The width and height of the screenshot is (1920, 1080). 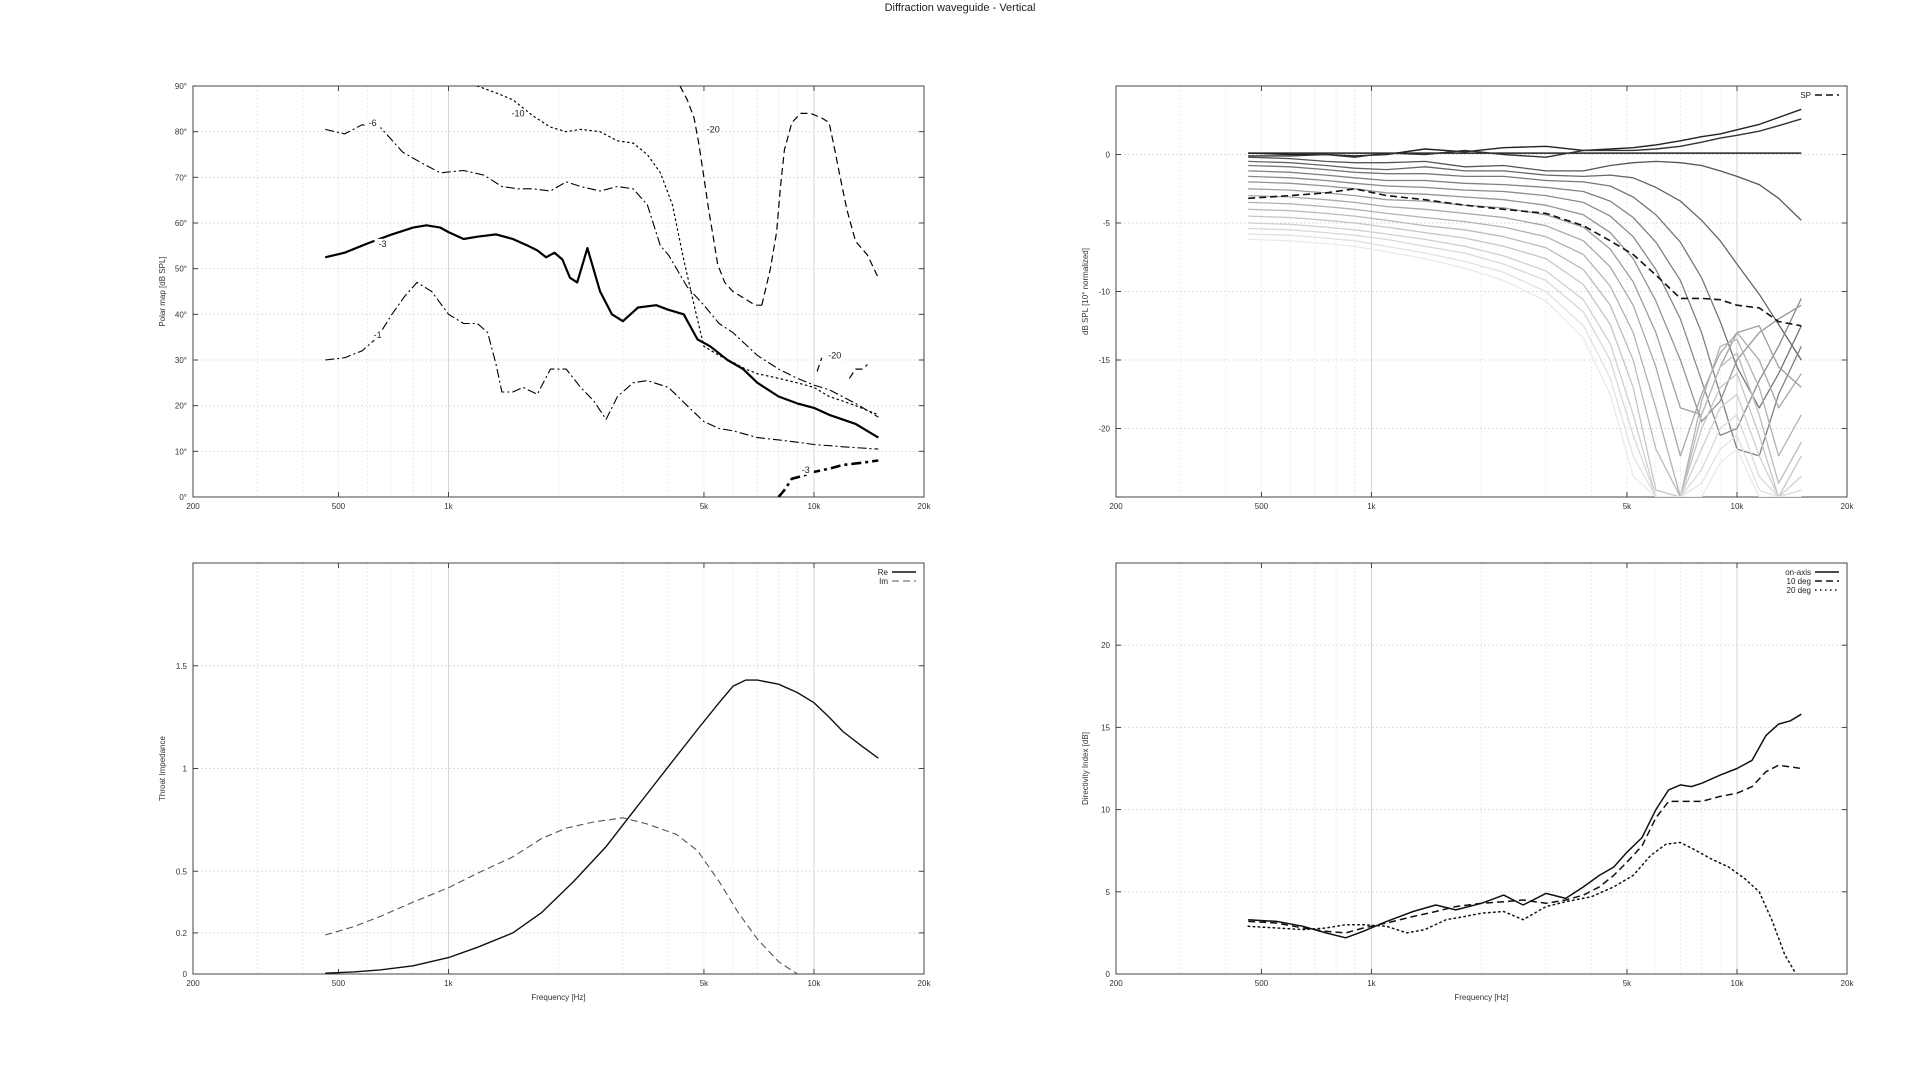 I want to click on y-tick-label: 1.5, so click(x=182, y=666).